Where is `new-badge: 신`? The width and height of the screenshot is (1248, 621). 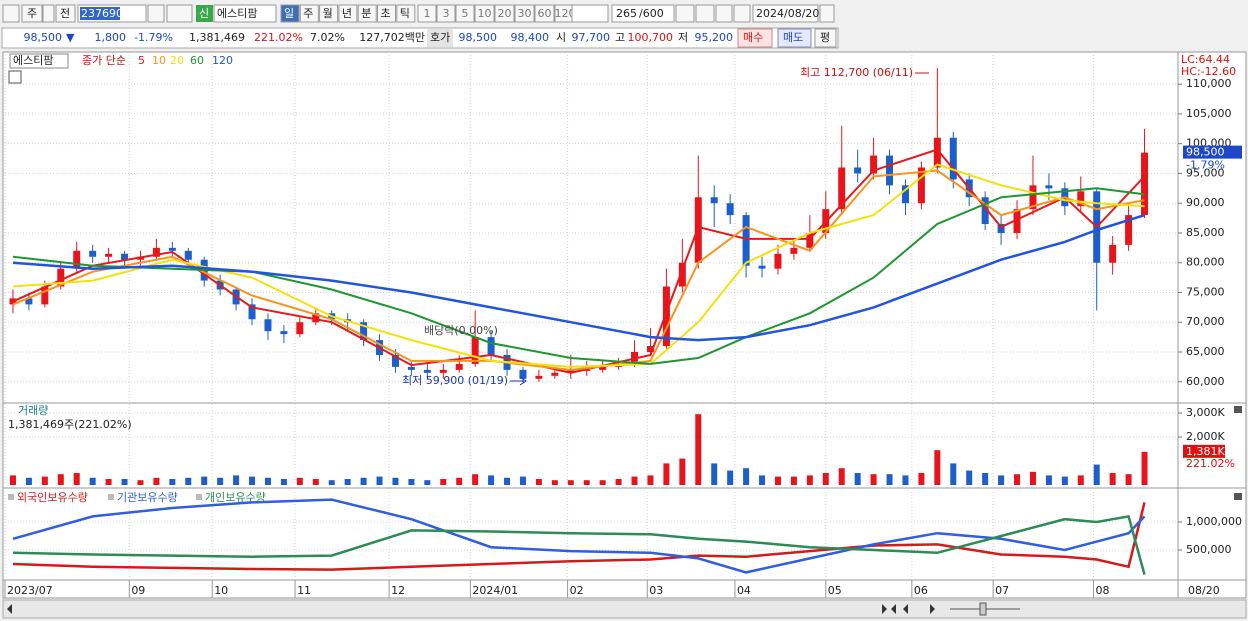 new-badge: 신 is located at coordinates (204, 13).